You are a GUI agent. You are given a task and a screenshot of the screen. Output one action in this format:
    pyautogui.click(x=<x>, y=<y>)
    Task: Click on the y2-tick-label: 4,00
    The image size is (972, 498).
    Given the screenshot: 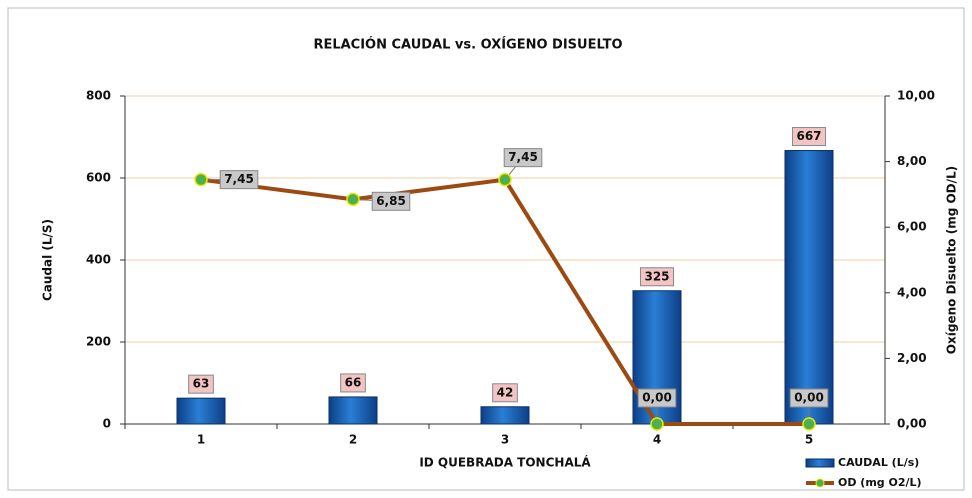 What is the action you would take?
    pyautogui.click(x=912, y=292)
    